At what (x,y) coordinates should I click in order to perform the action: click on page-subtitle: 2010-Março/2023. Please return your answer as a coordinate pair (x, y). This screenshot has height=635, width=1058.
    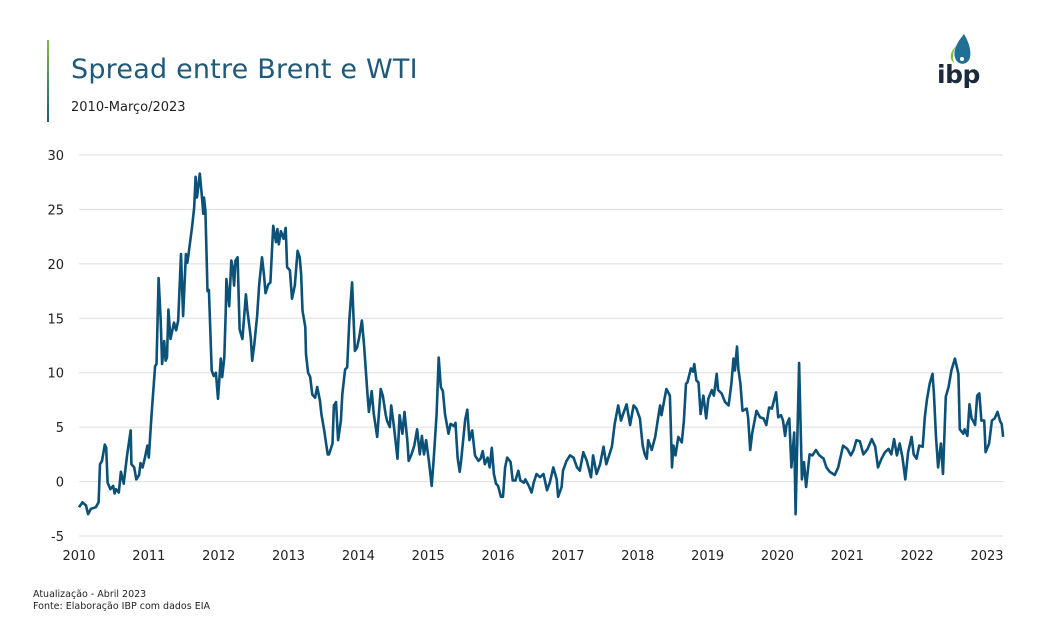
    Looking at the image, I should click on (128, 107).